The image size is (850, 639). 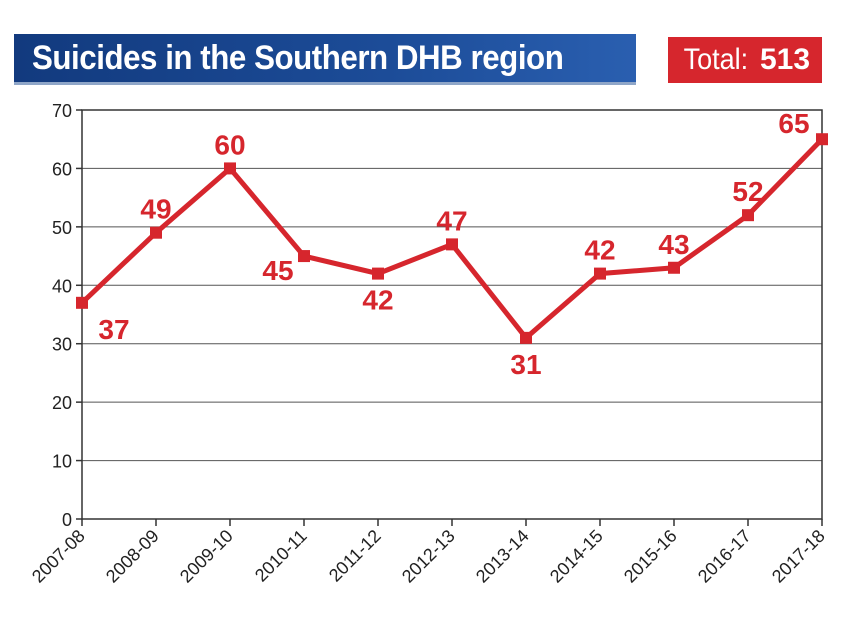 I want to click on total-badge: Total: 513, so click(x=745, y=60).